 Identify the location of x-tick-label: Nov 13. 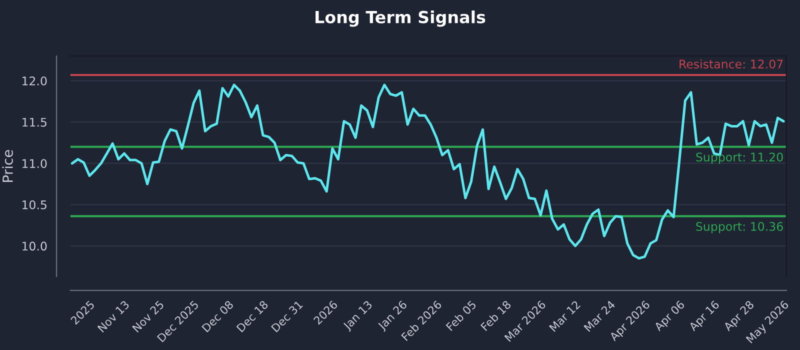
(113, 316).